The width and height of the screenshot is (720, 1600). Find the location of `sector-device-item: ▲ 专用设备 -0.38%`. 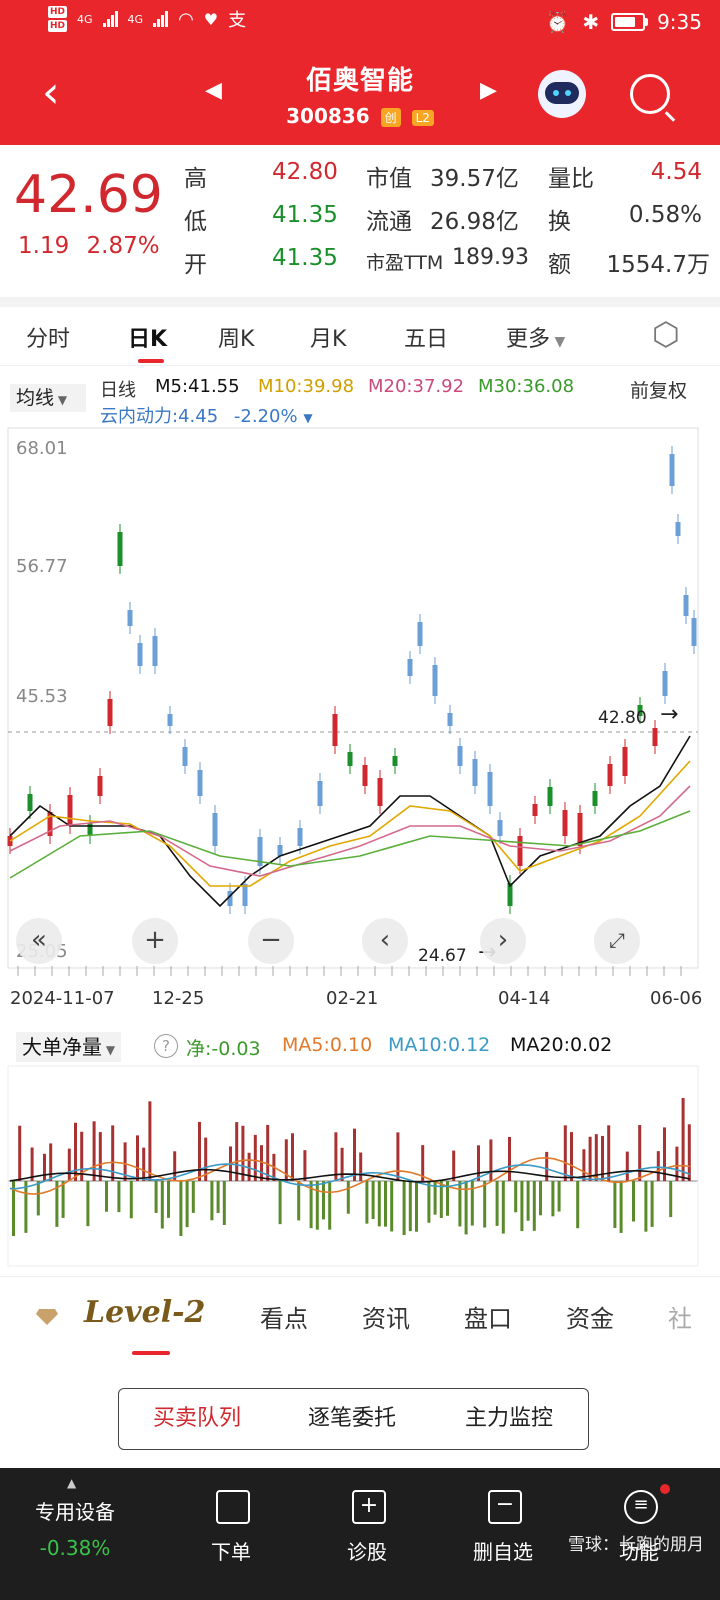

sector-device-item: ▲ 专用设备 -0.38% is located at coordinates (75, 1534).